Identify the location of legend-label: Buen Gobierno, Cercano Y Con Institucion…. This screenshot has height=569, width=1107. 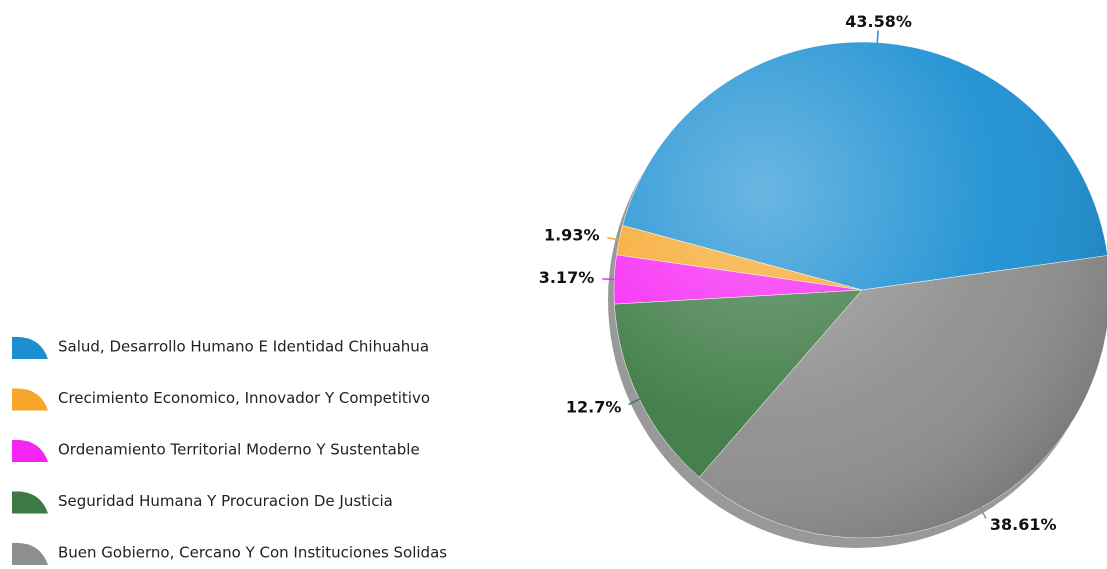
(252, 553).